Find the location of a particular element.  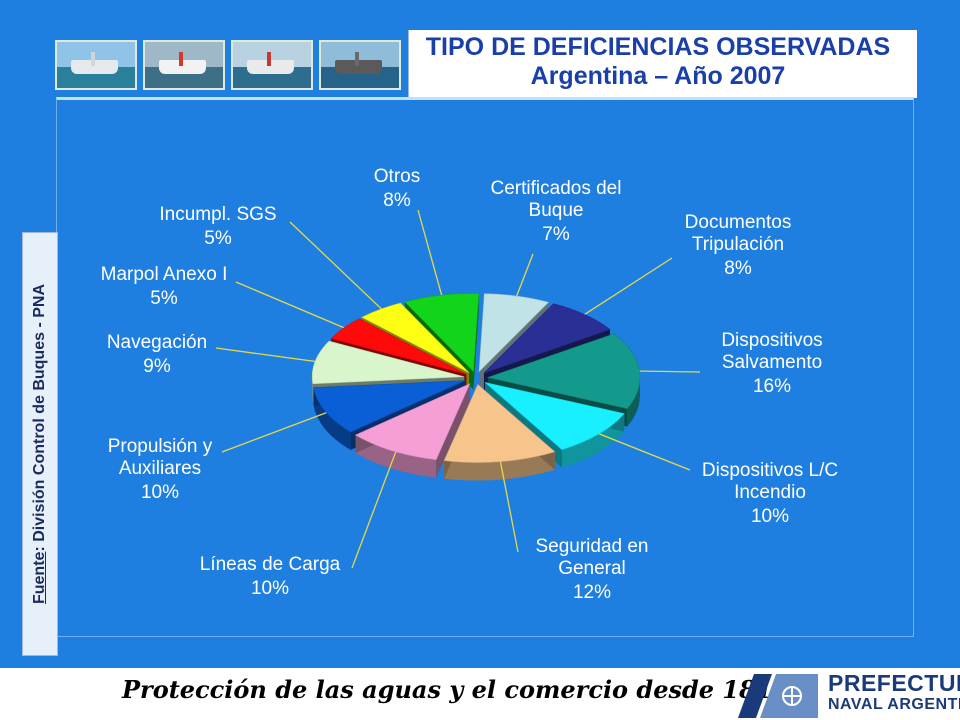

slice-label: Navegación 9% is located at coordinates (157, 354).